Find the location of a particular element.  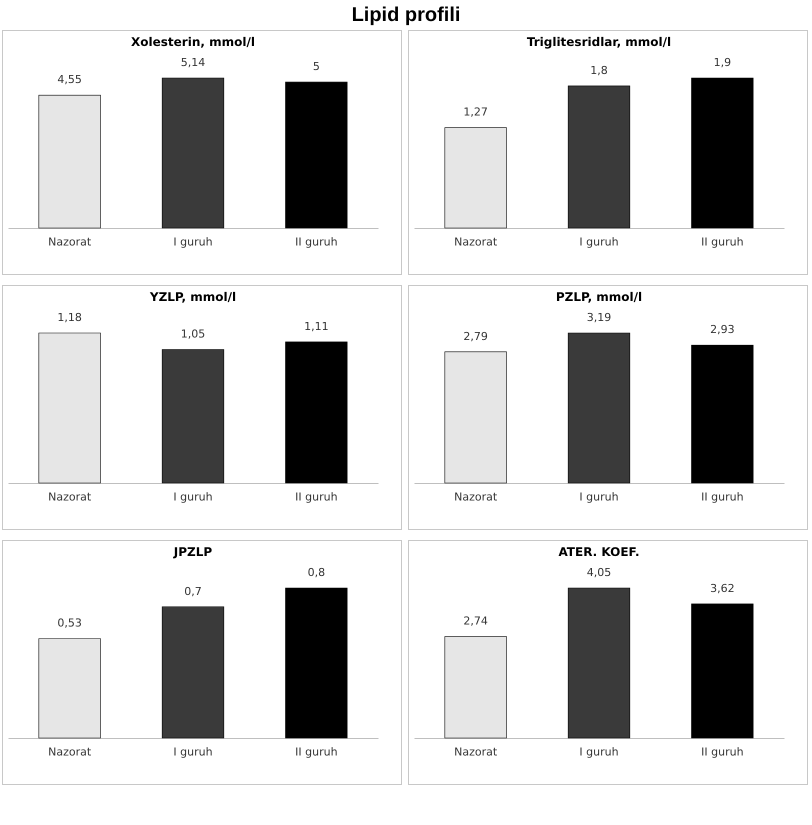

data-label: 1,05 is located at coordinates (193, 334).